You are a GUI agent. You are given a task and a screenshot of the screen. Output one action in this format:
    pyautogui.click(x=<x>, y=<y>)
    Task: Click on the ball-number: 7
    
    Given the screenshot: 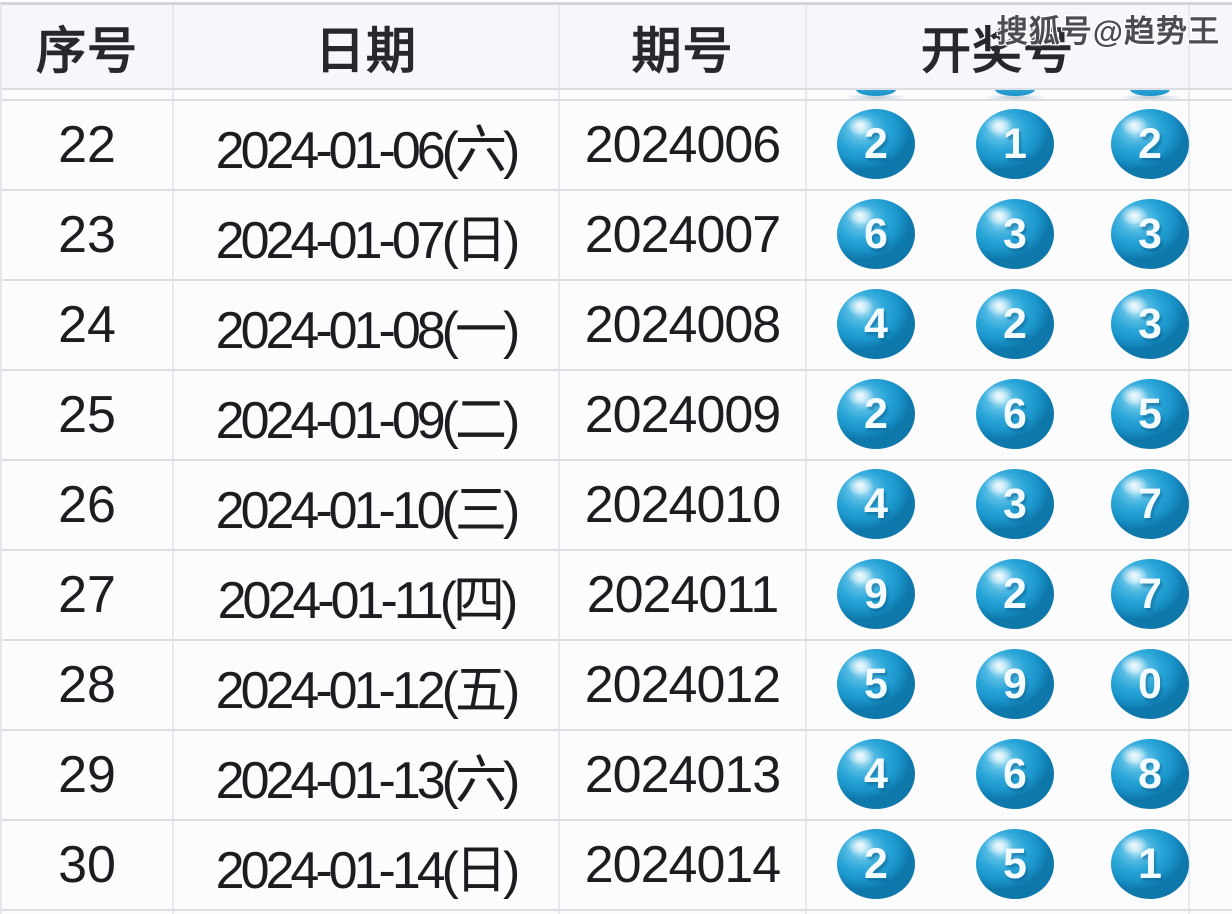 What is the action you would take?
    pyautogui.click(x=1150, y=503)
    